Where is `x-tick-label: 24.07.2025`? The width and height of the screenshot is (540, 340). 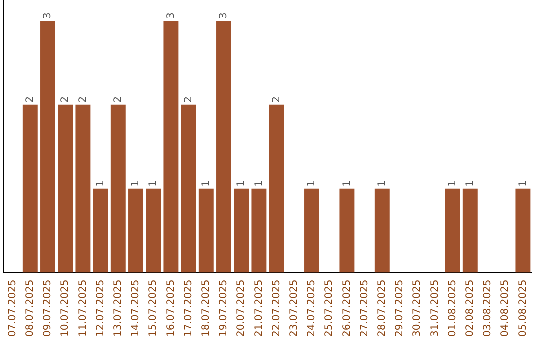
x-tick-label: 24.07.2025 is located at coordinates (312, 309).